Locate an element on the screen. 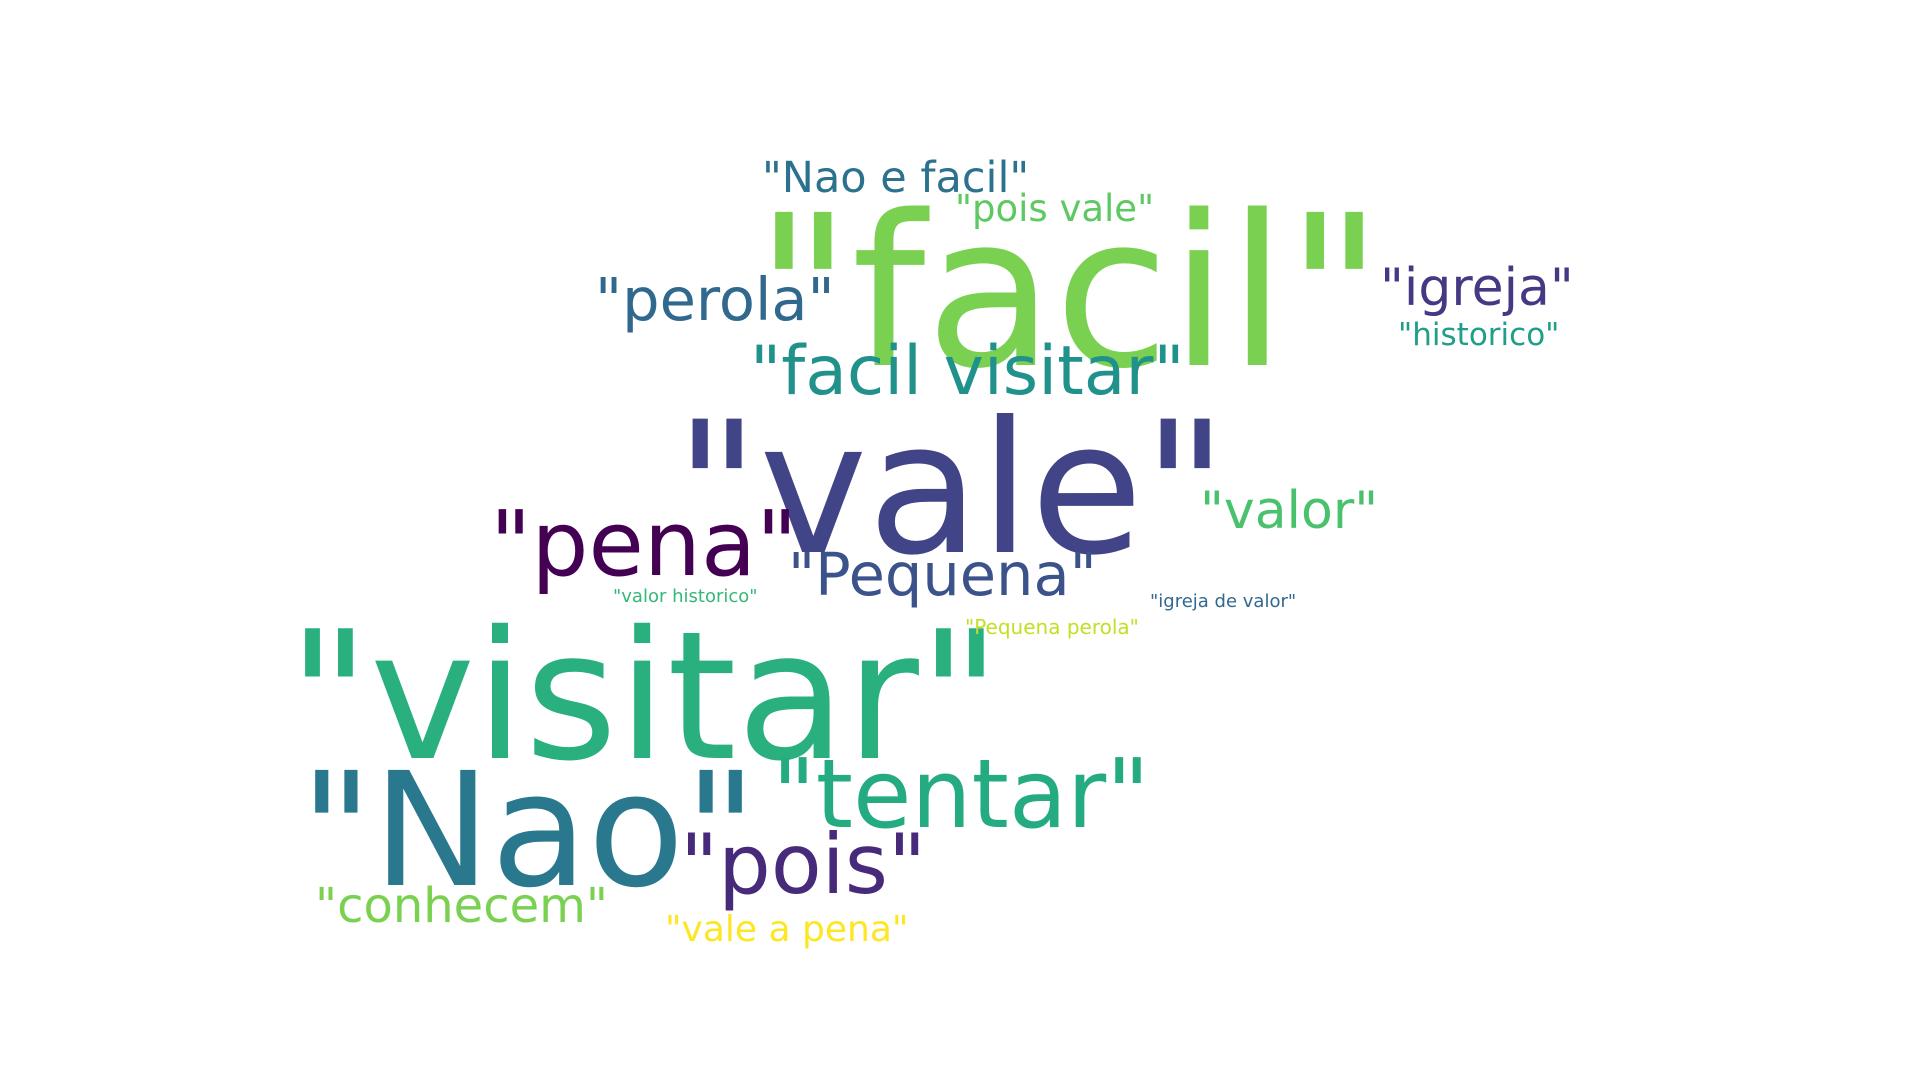 This screenshot has height=1080, width=1920. word-visitar: "visitar" is located at coordinates (644, 696).